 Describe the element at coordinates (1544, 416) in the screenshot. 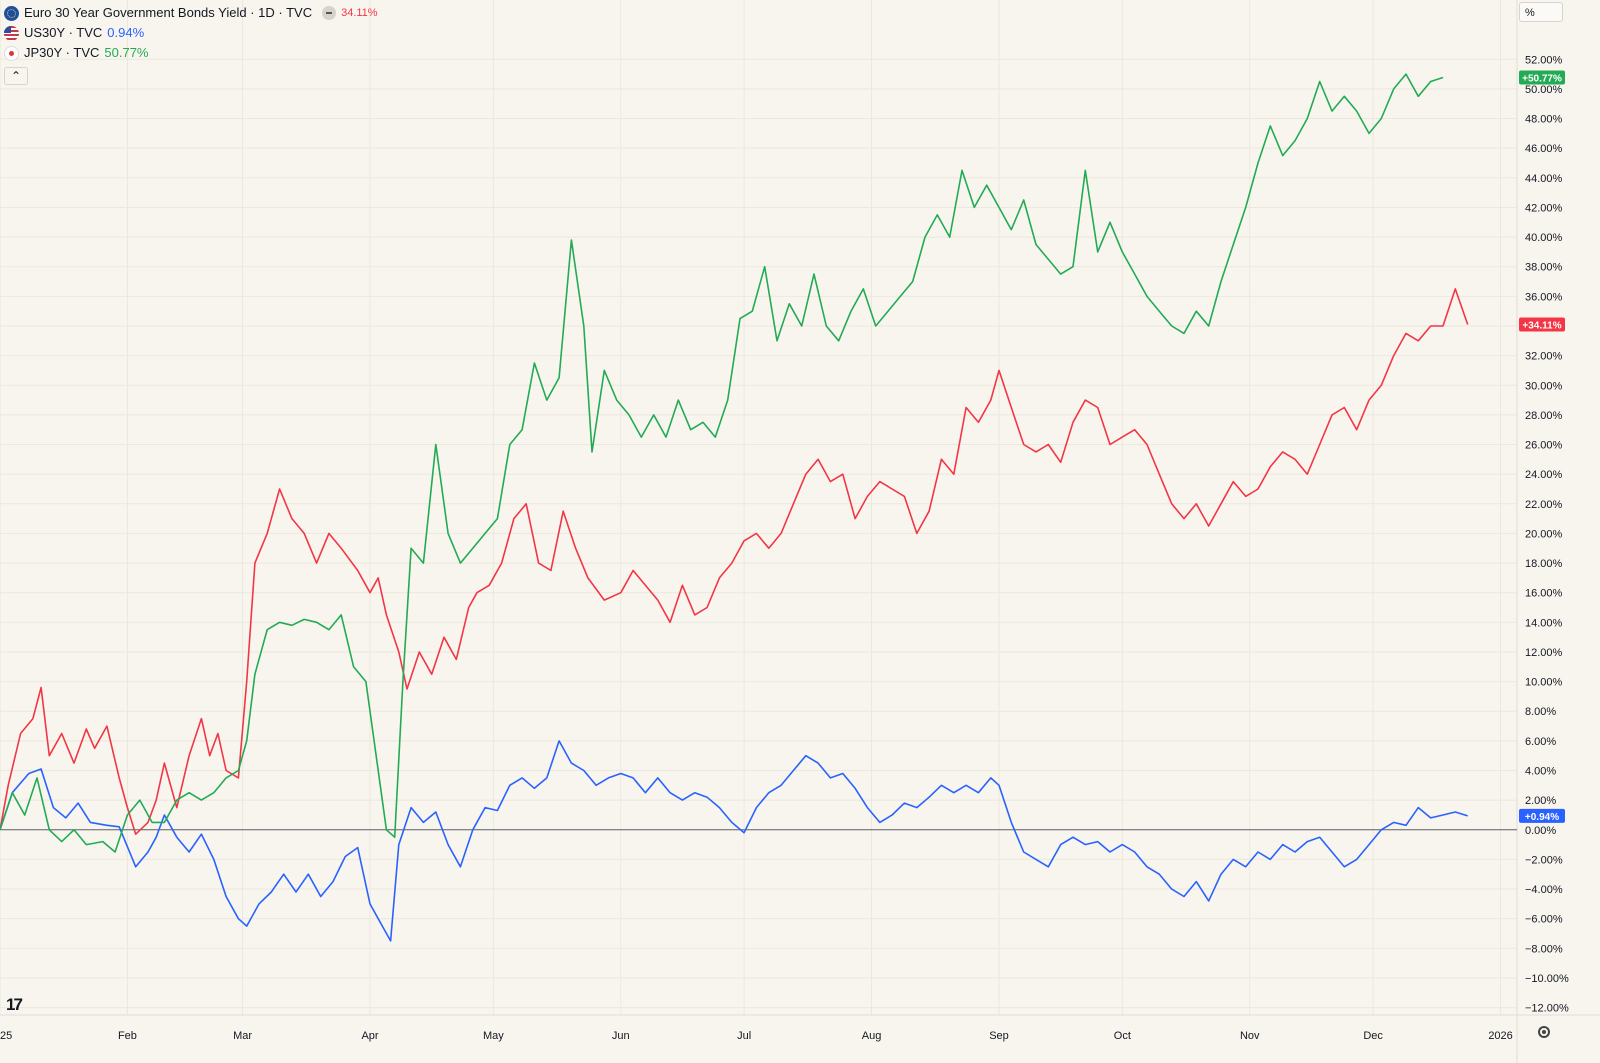

I see `y-tick-label: 28.00%` at that location.